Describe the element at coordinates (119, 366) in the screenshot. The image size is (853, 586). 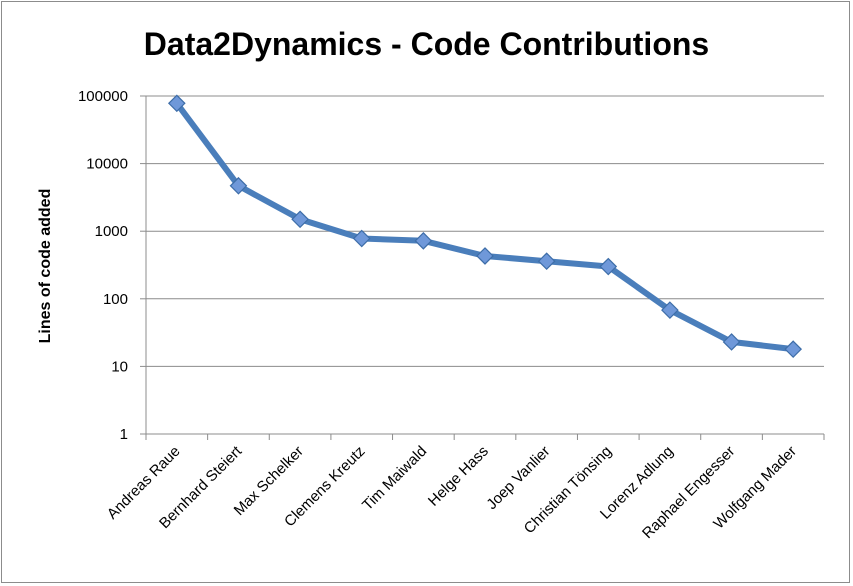
I see `y-tick-label: 10` at that location.